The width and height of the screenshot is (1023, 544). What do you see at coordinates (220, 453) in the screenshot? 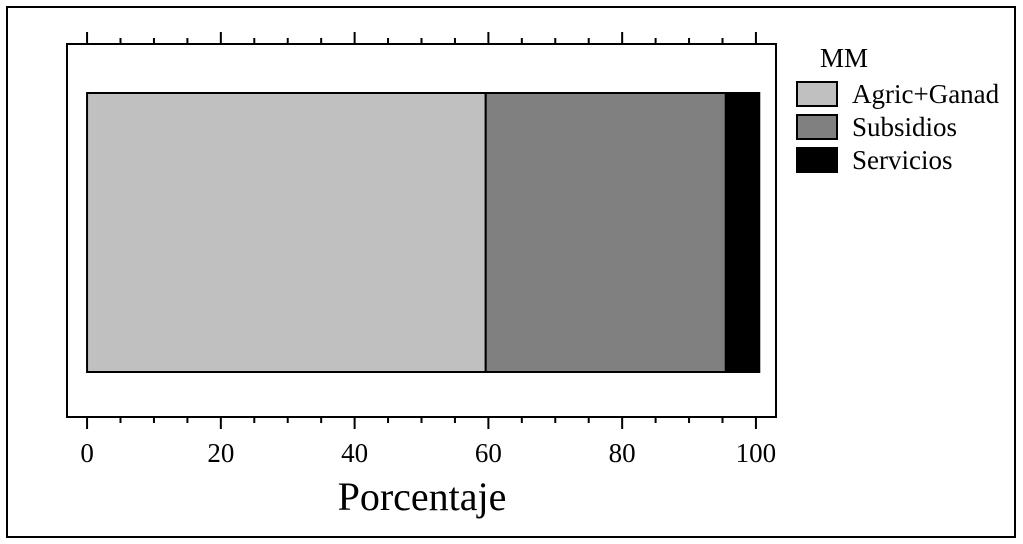
I see `x-tick-label: 20` at bounding box center [220, 453].